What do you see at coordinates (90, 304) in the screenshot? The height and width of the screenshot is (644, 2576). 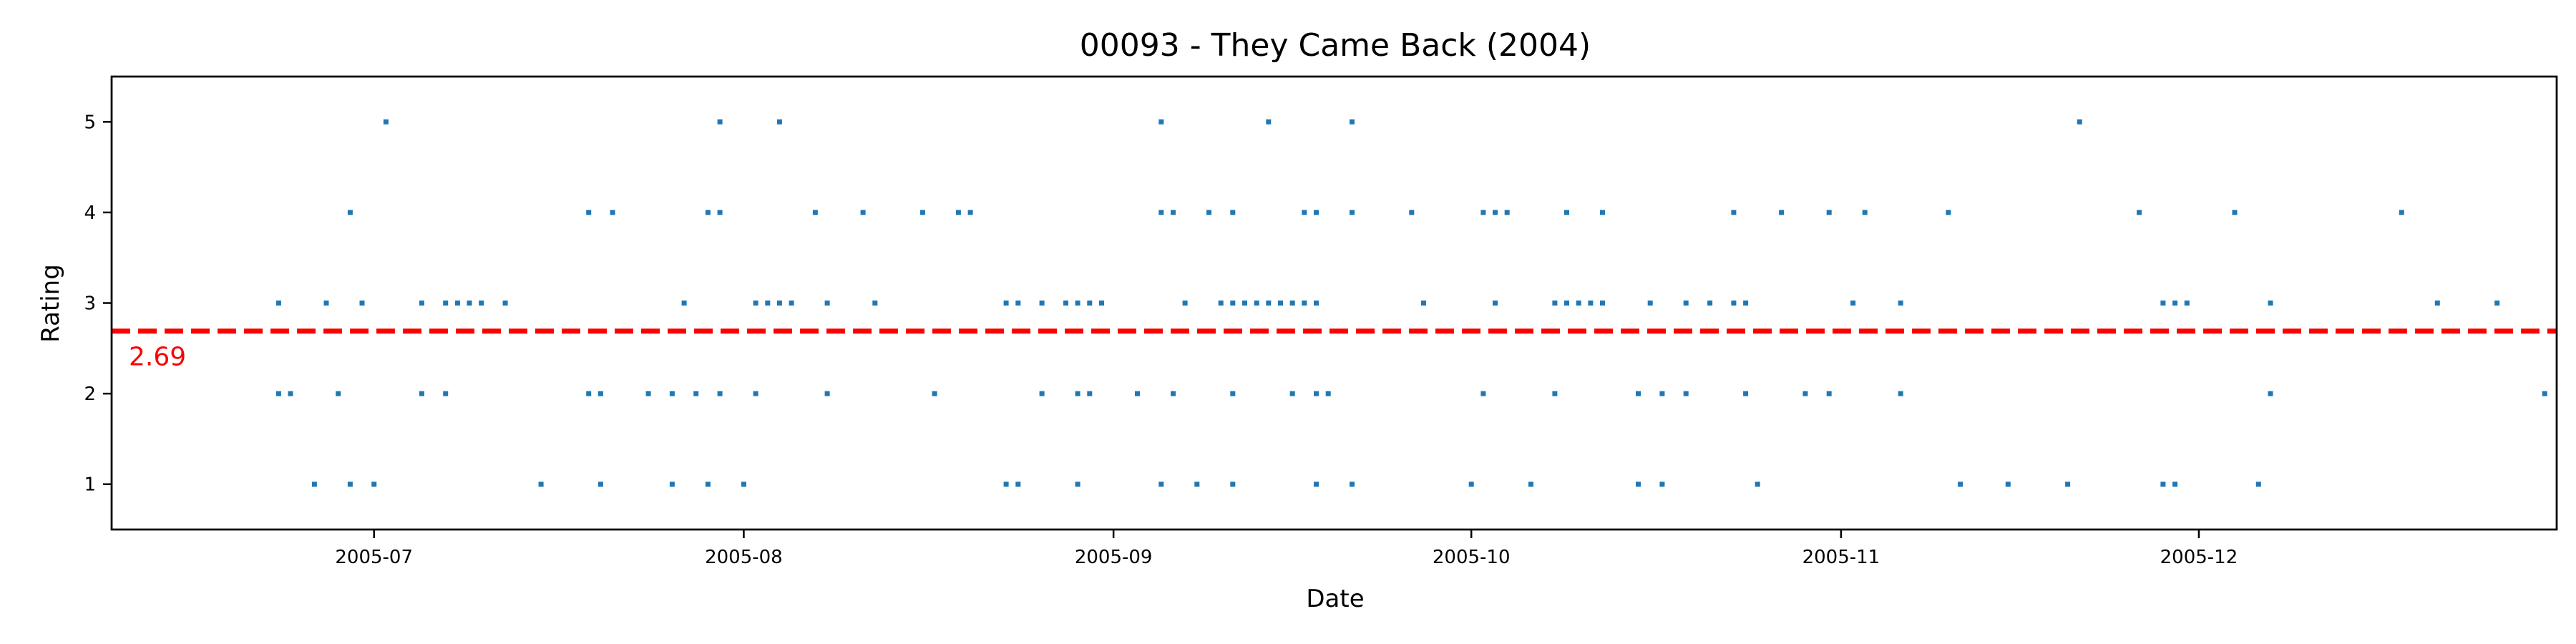 I see `y-tick-label: 3` at bounding box center [90, 304].